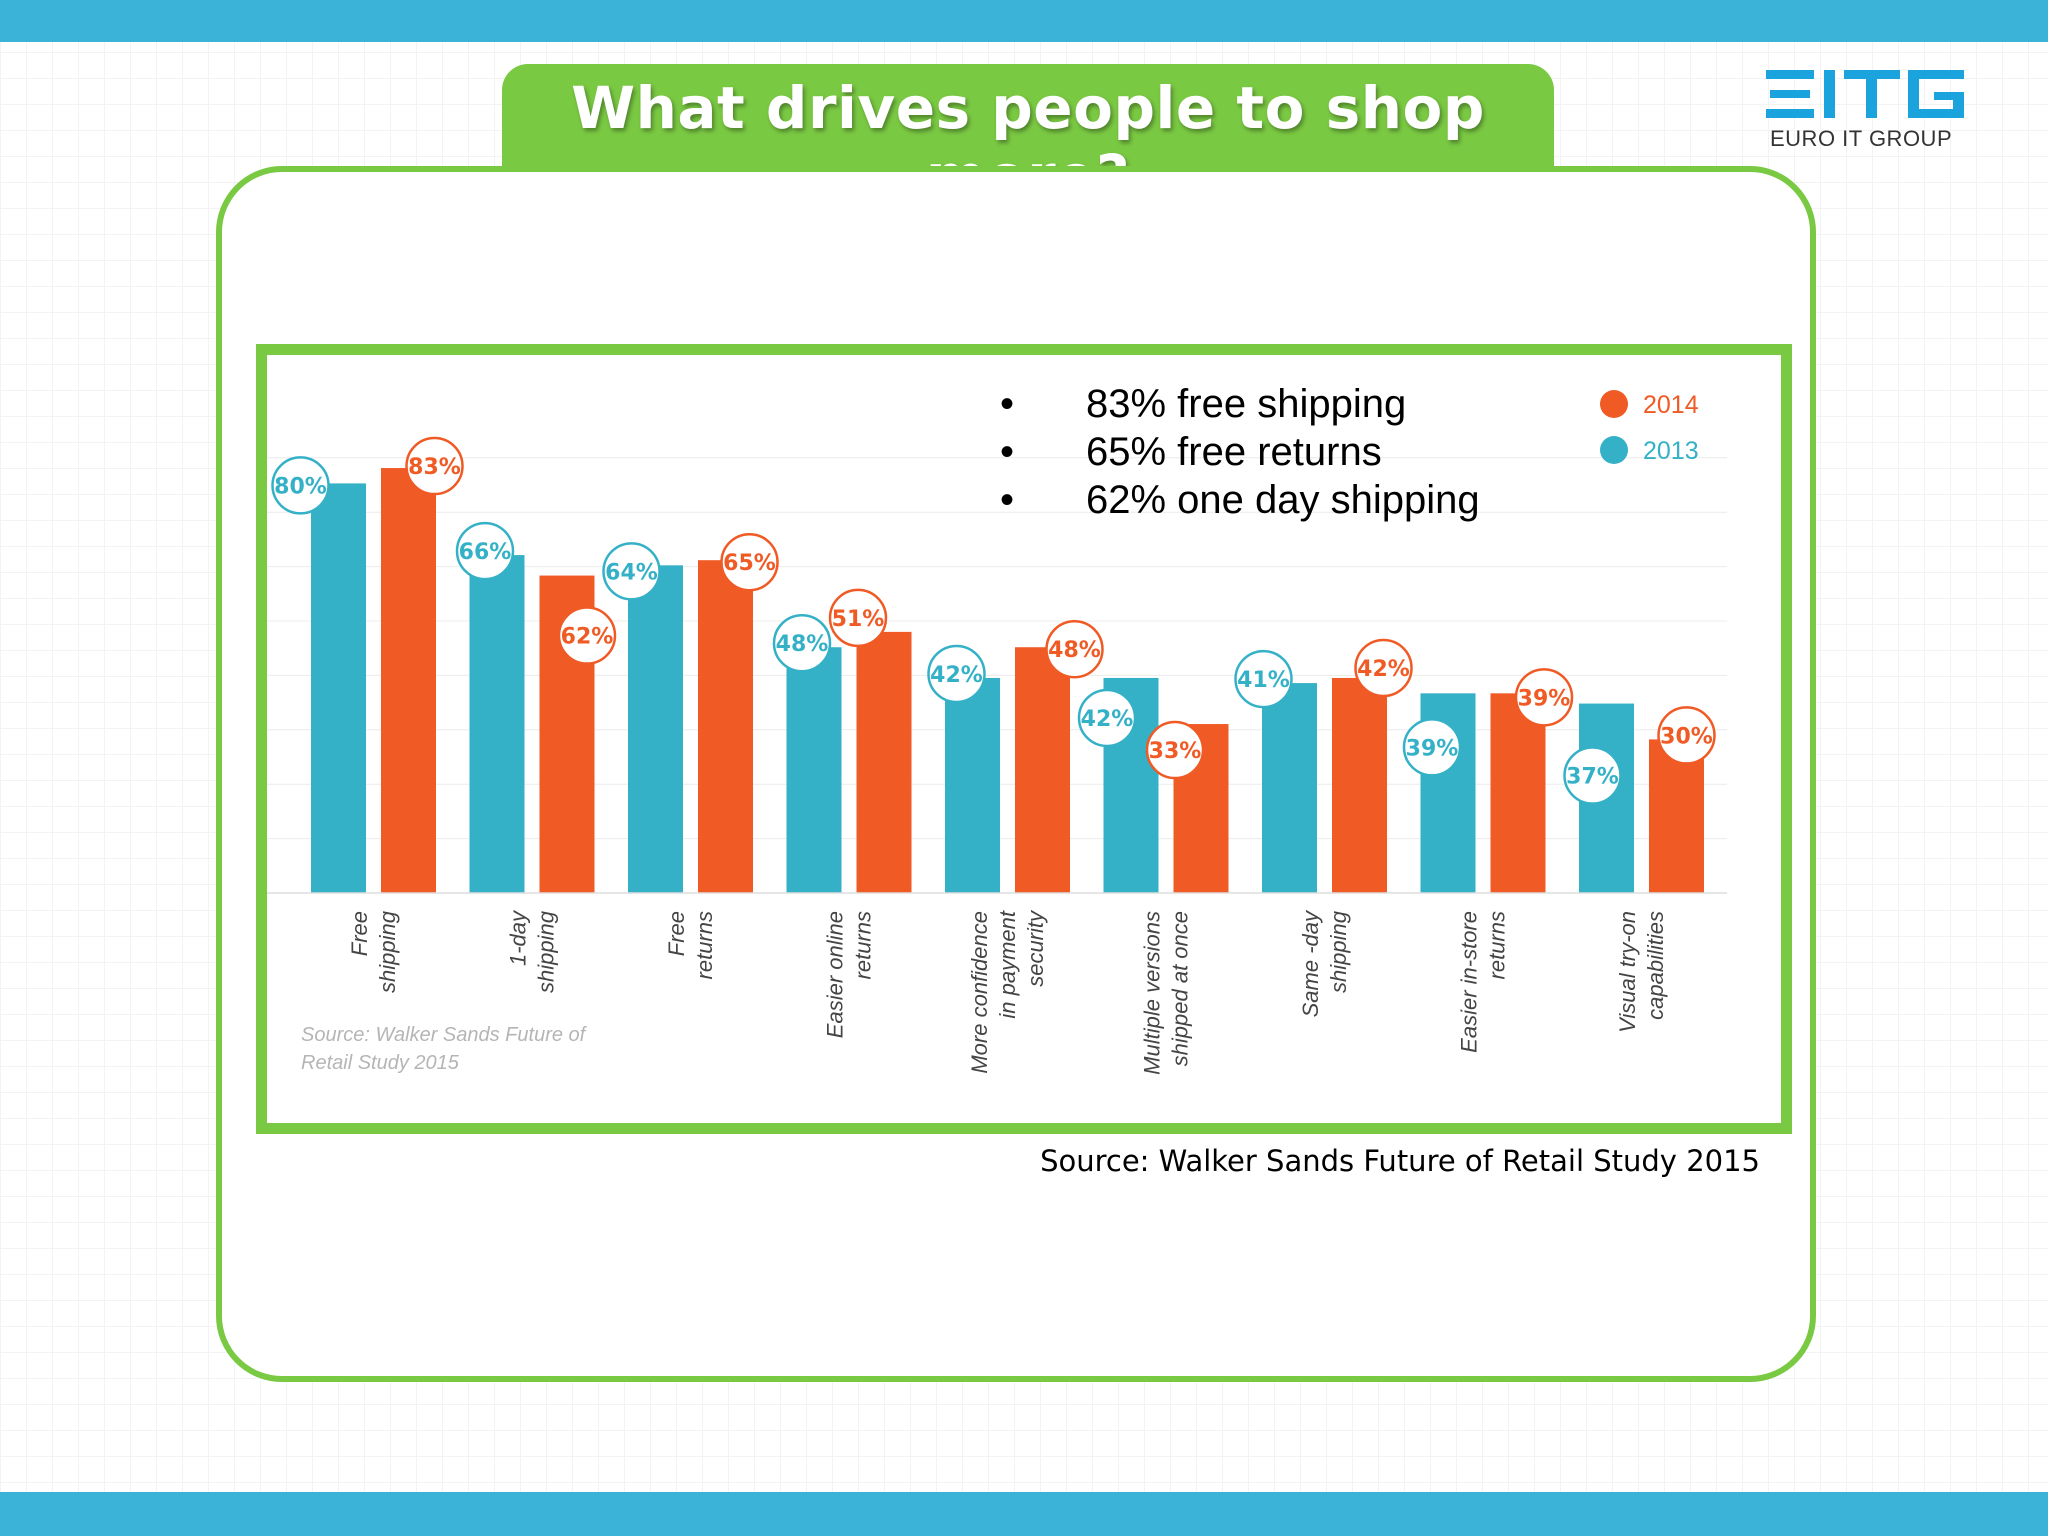 This screenshot has height=1536, width=2048. I want to click on category-label: Easier in-store returns, so click(1483, 982).